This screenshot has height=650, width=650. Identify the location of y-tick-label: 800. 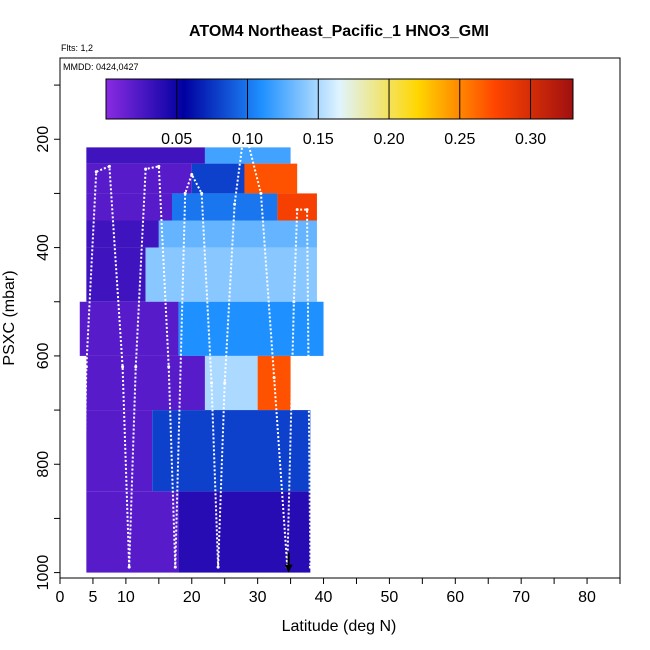
(43, 464).